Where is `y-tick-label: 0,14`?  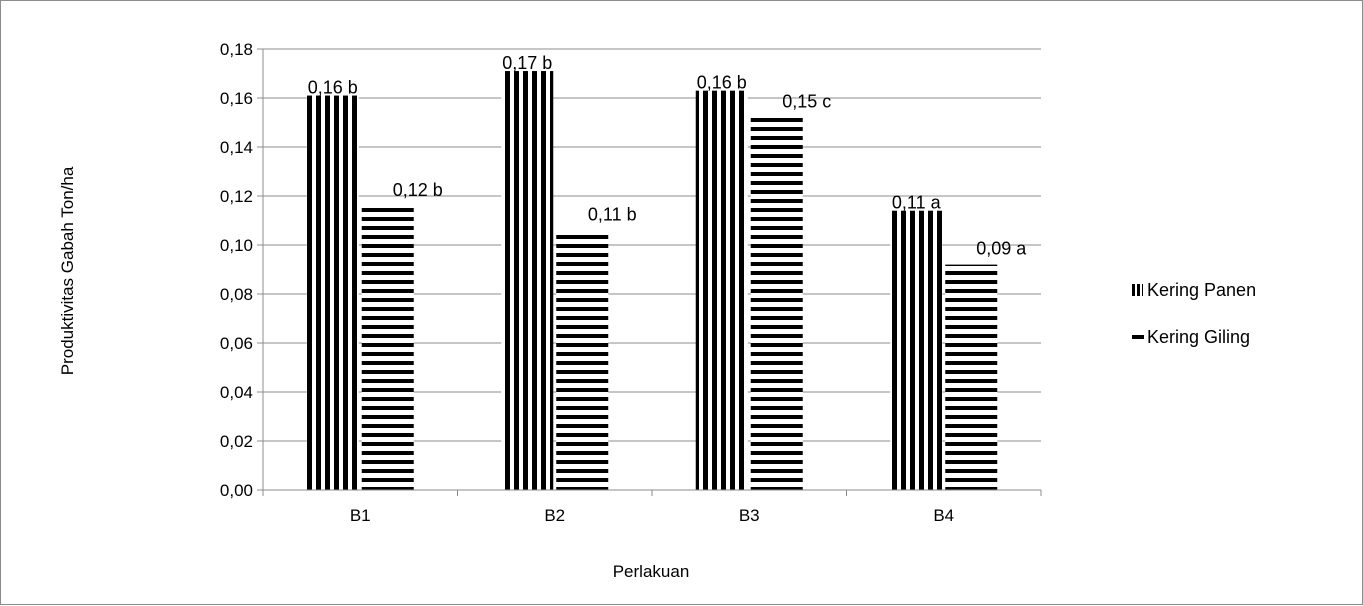 y-tick-label: 0,14 is located at coordinates (236, 147).